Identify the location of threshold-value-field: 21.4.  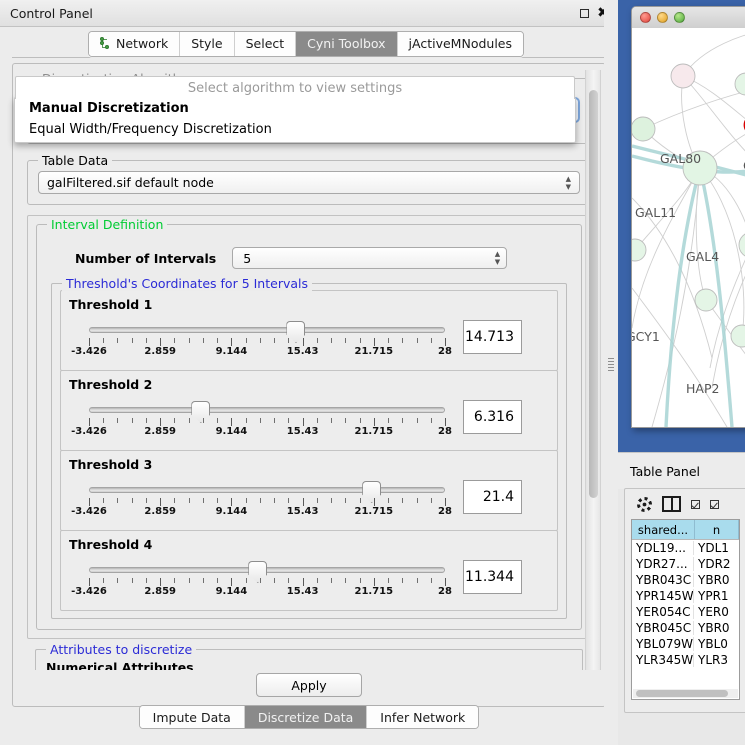
(492, 497).